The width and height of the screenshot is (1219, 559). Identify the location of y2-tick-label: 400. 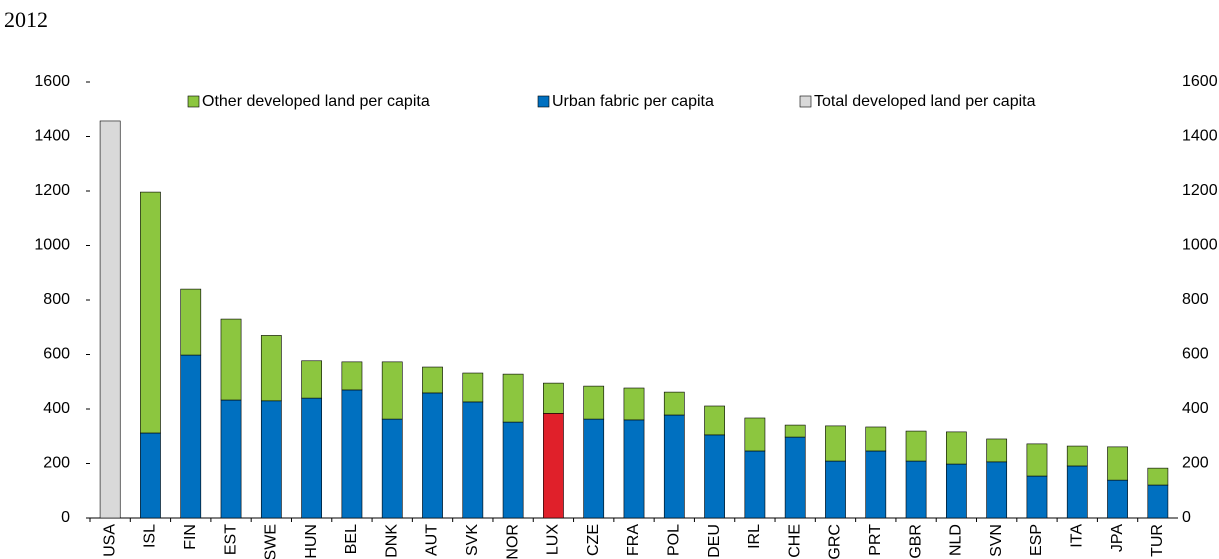
(1195, 408).